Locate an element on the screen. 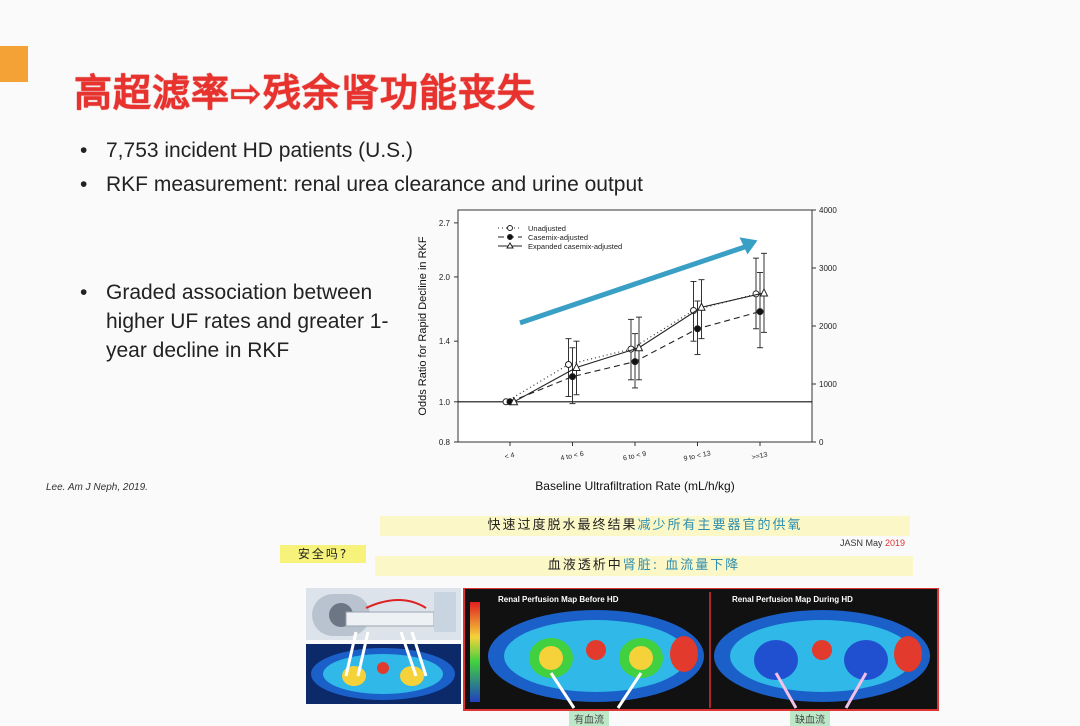  y-tick-label: 2.7 is located at coordinates (445, 223).